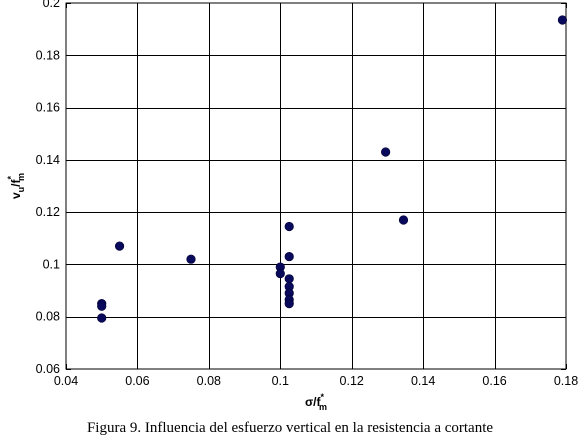 This screenshot has width=580, height=443. I want to click on x-axis-label-base: σ/f, so click(313, 402).